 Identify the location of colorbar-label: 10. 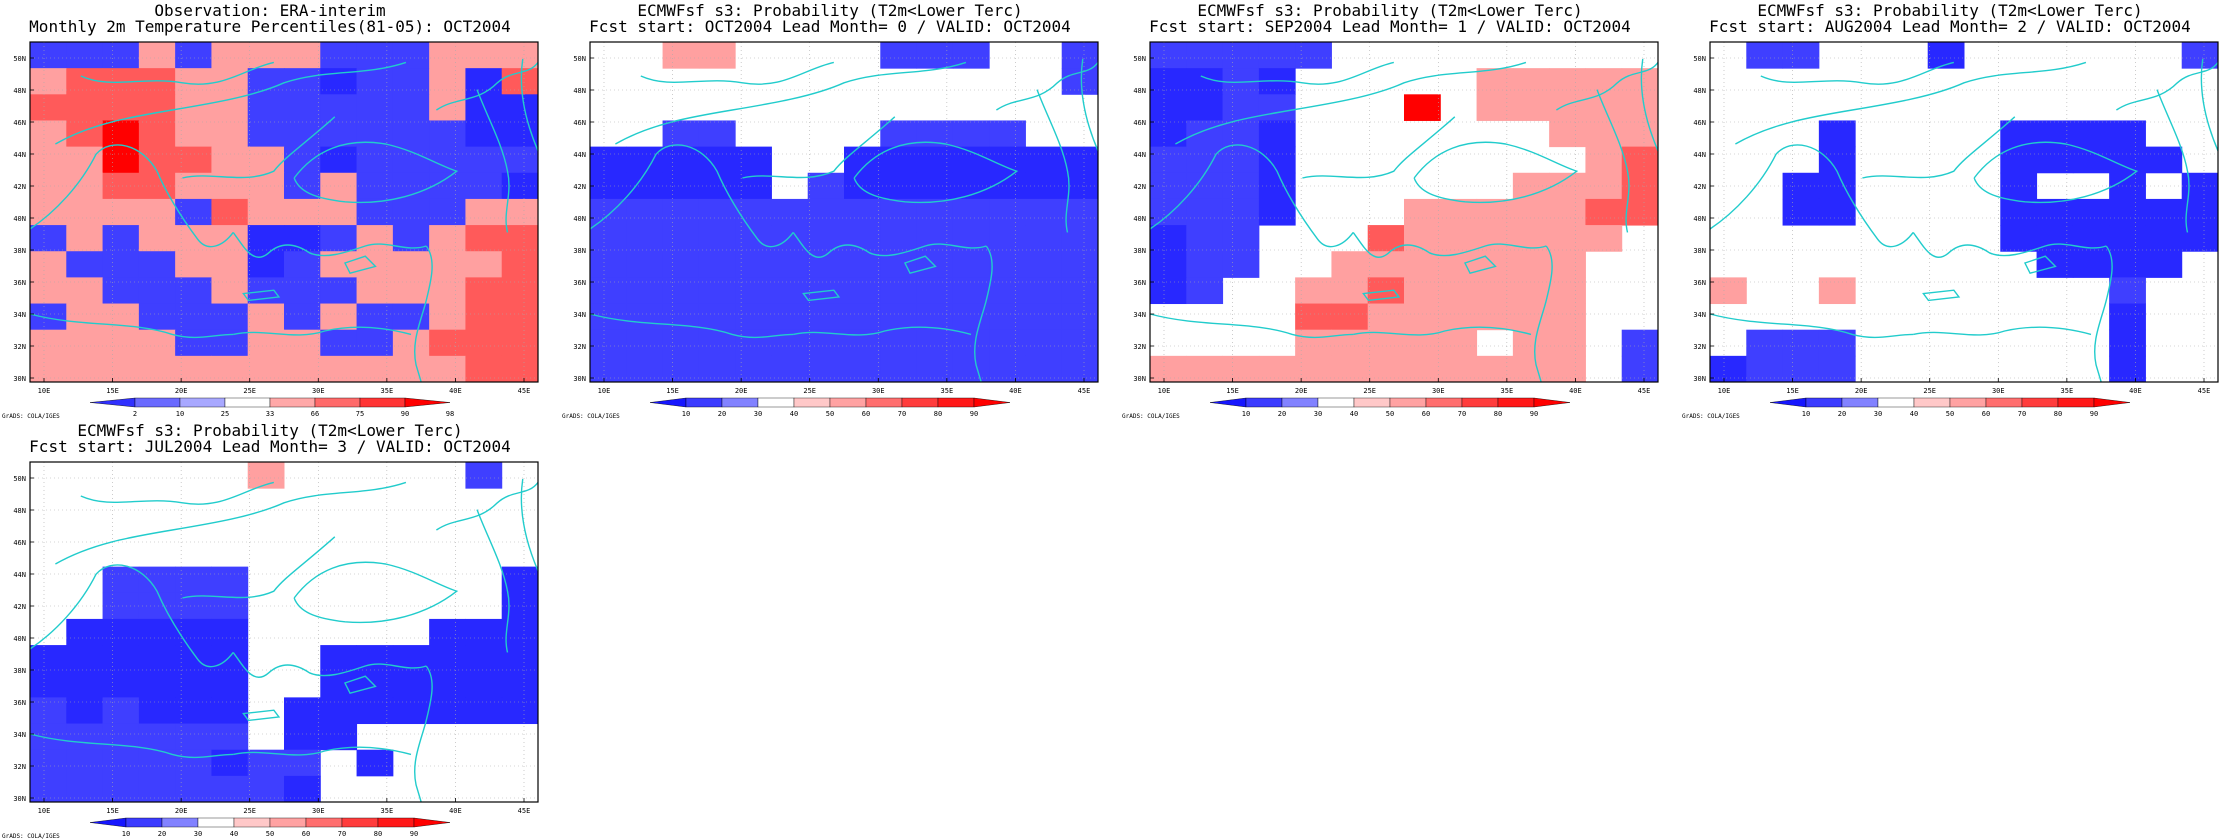
(1246, 414).